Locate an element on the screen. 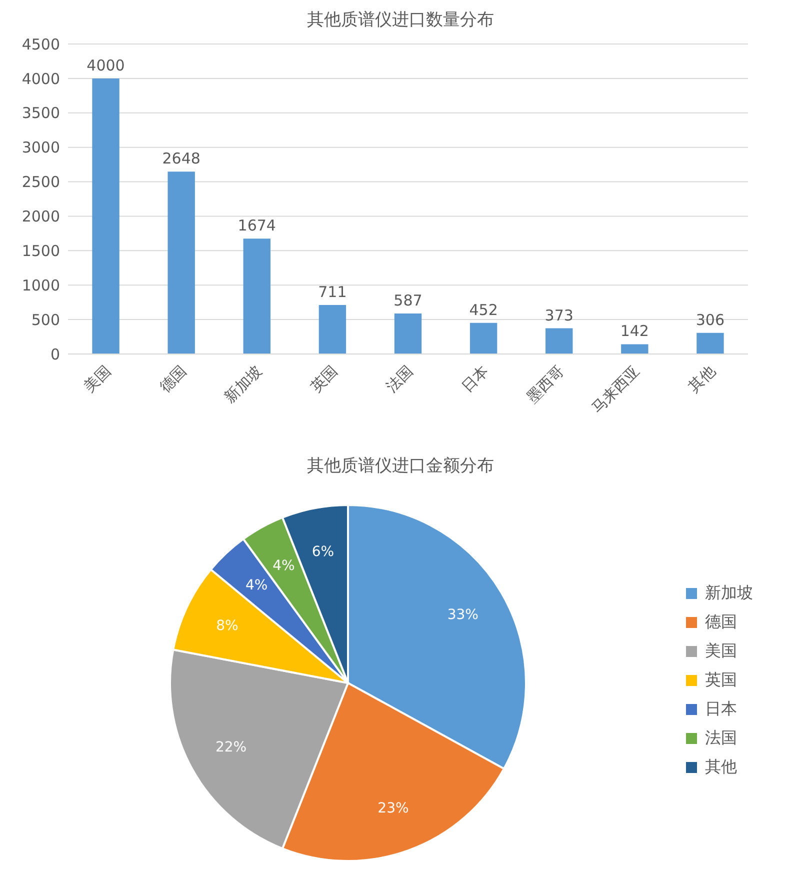 This screenshot has height=880, width=801. legend-label: 法国 is located at coordinates (721, 738).